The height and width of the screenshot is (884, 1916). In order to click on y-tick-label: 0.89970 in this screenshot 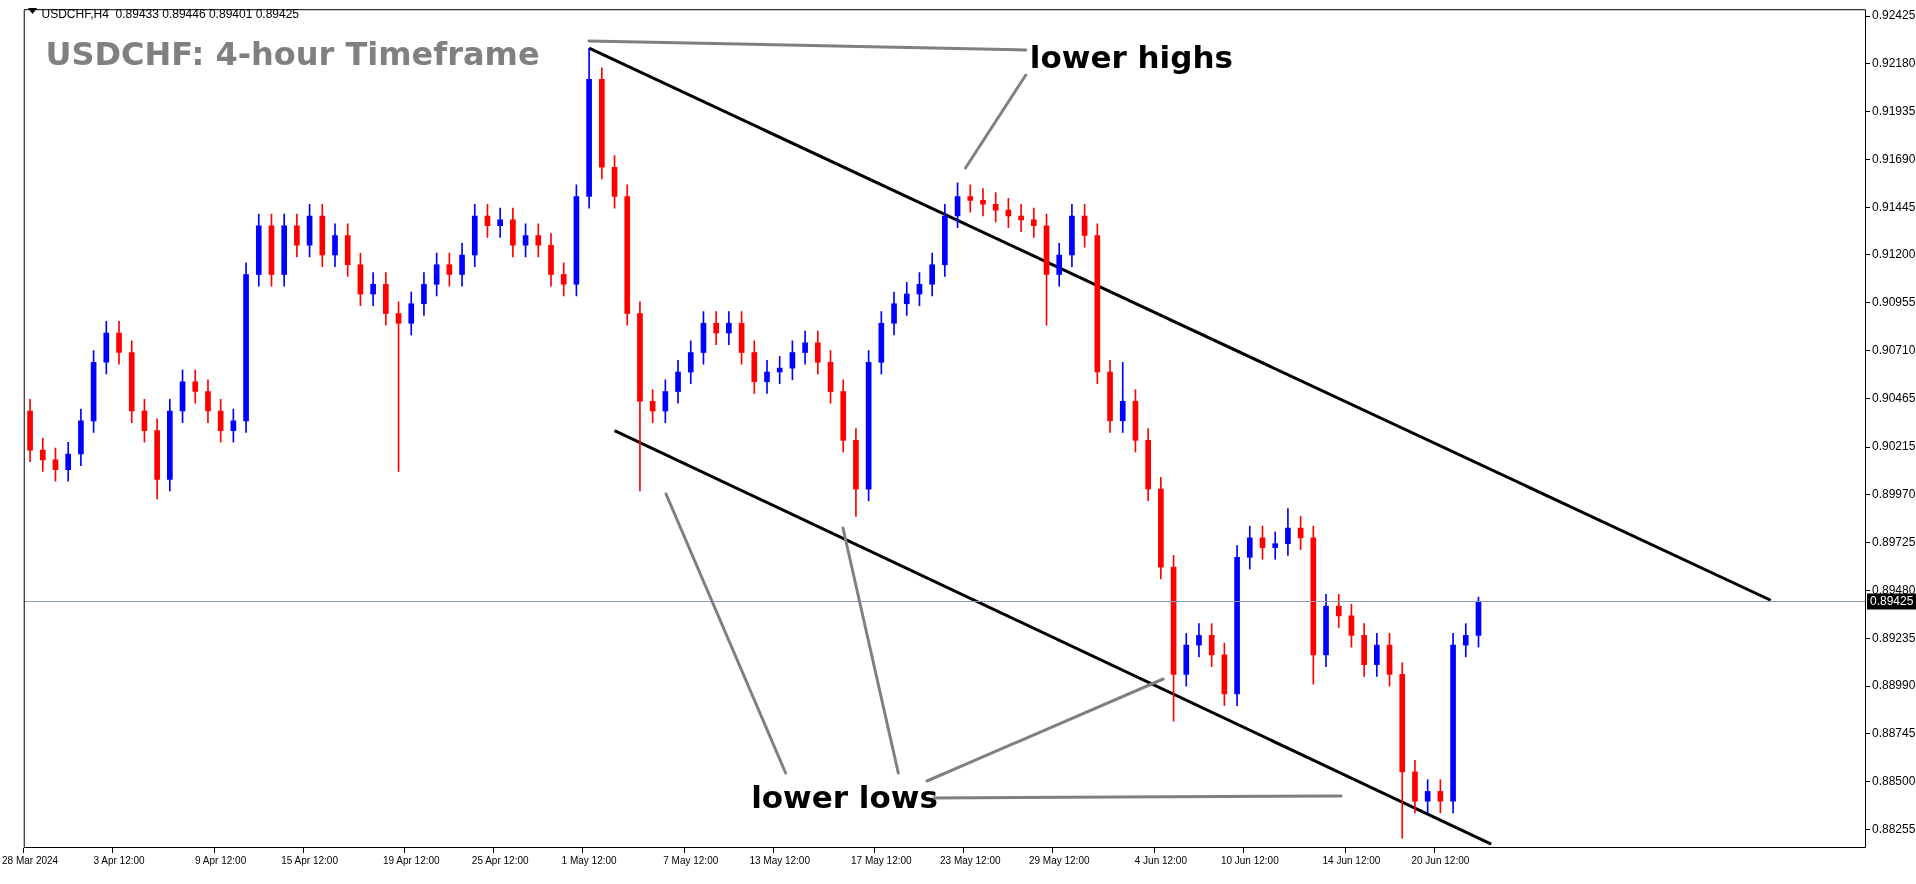, I will do `click(1894, 494)`.